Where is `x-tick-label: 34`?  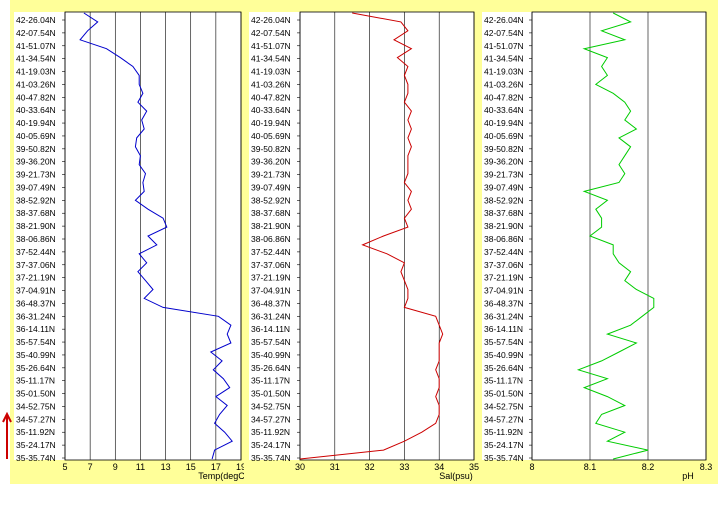
x-tick-label: 34 is located at coordinates (439, 467).